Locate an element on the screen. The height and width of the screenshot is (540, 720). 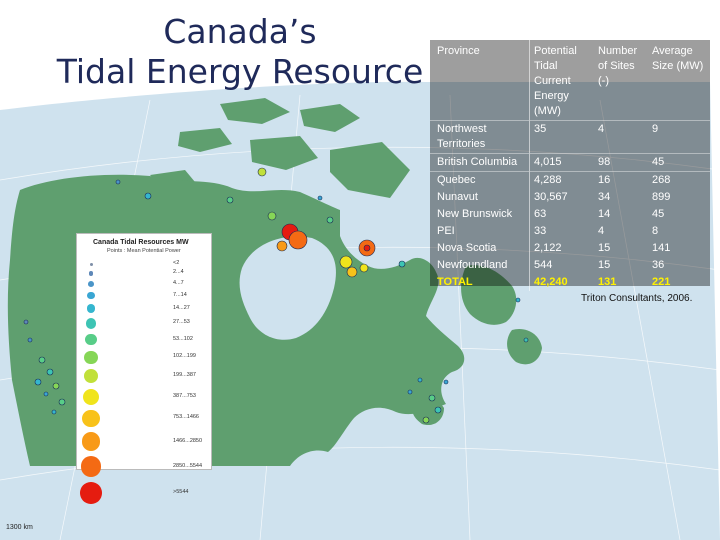
legend-item: 4...7 is located at coordinates (144, 284).